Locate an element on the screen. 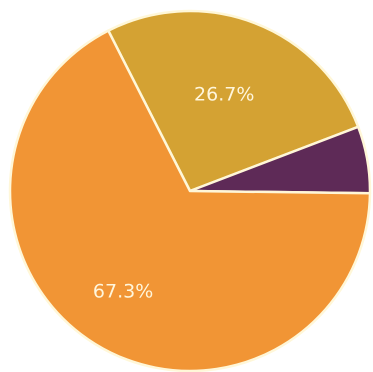 This screenshot has height=372, width=373. pie-slice-label-2: 67.3% is located at coordinates (123, 291).